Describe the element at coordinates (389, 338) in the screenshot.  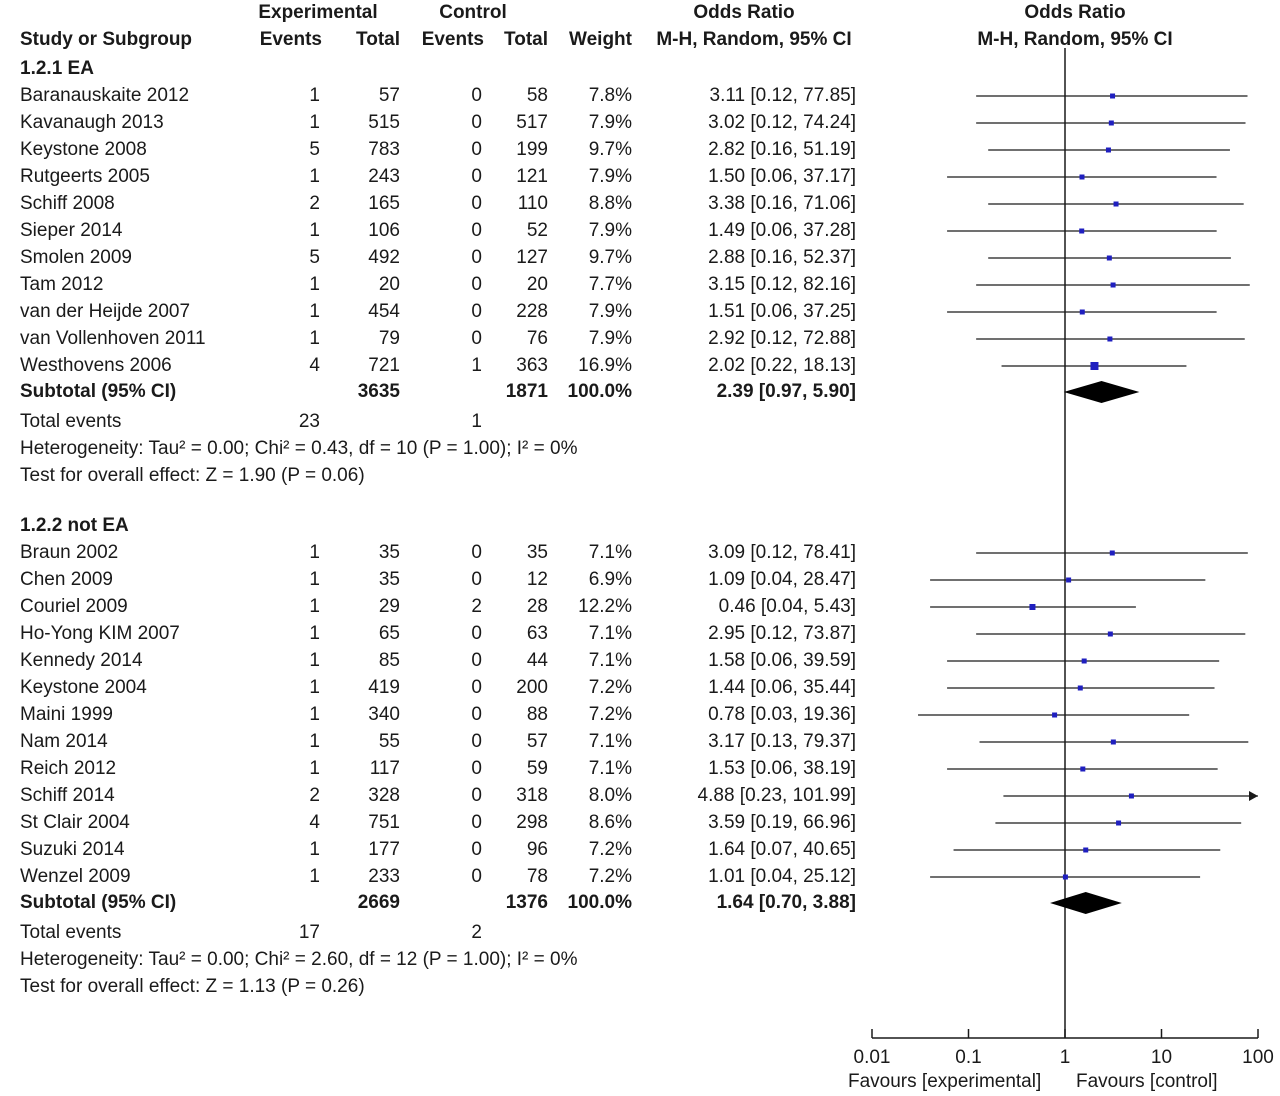
I see `exp-total-cell: 79` at that location.